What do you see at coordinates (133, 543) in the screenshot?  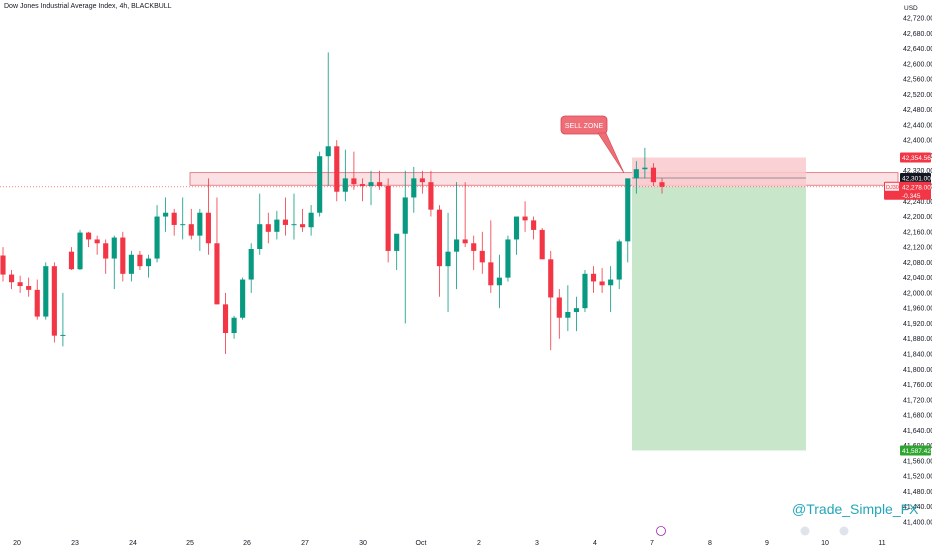 I see `x-tick-label: 24` at bounding box center [133, 543].